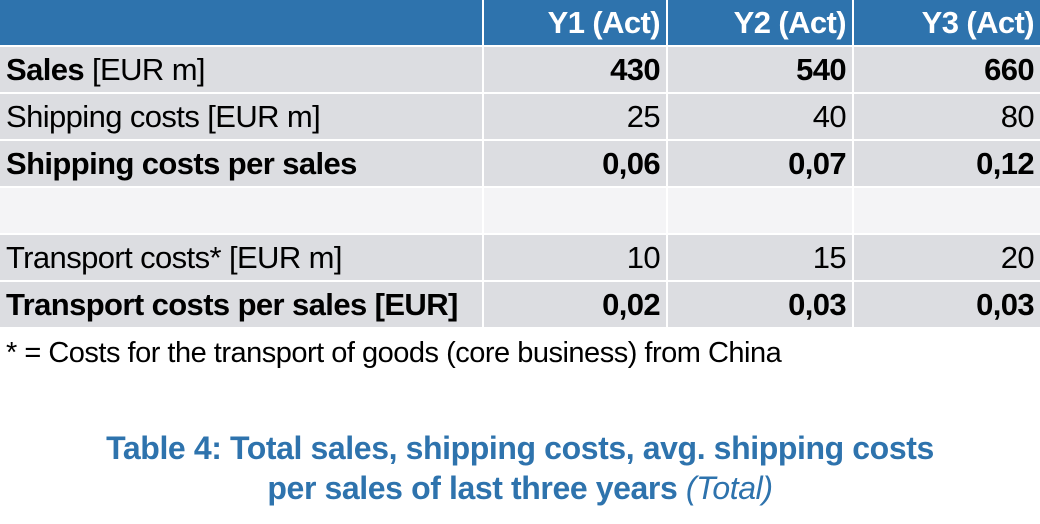 The width and height of the screenshot is (1040, 524). I want to click on row-label: Transport costs* [EUR m], so click(242, 258).